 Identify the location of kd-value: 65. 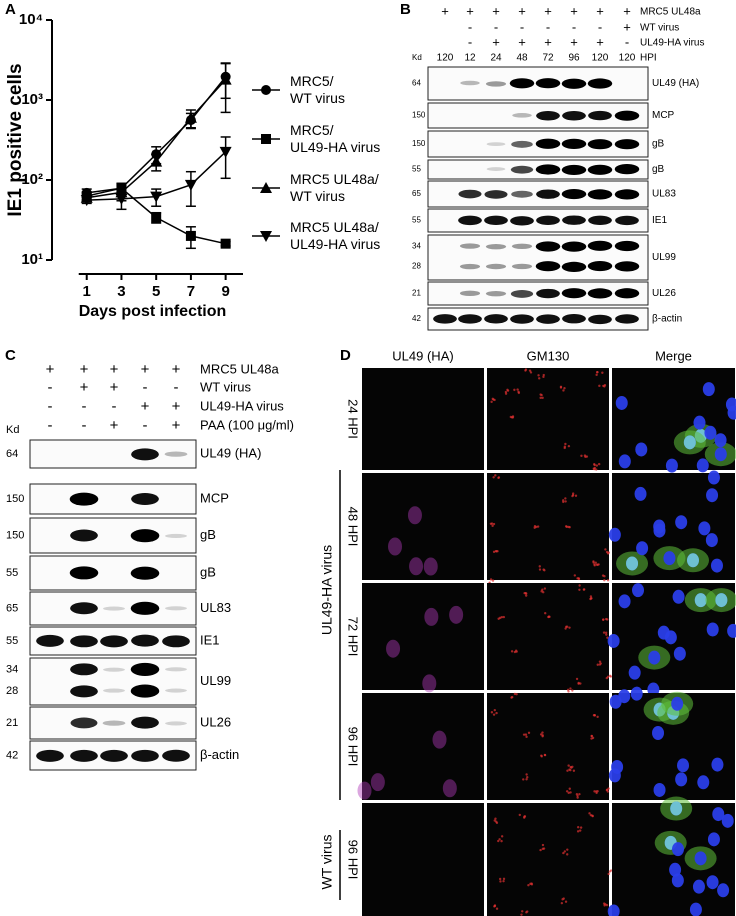
(12, 608).